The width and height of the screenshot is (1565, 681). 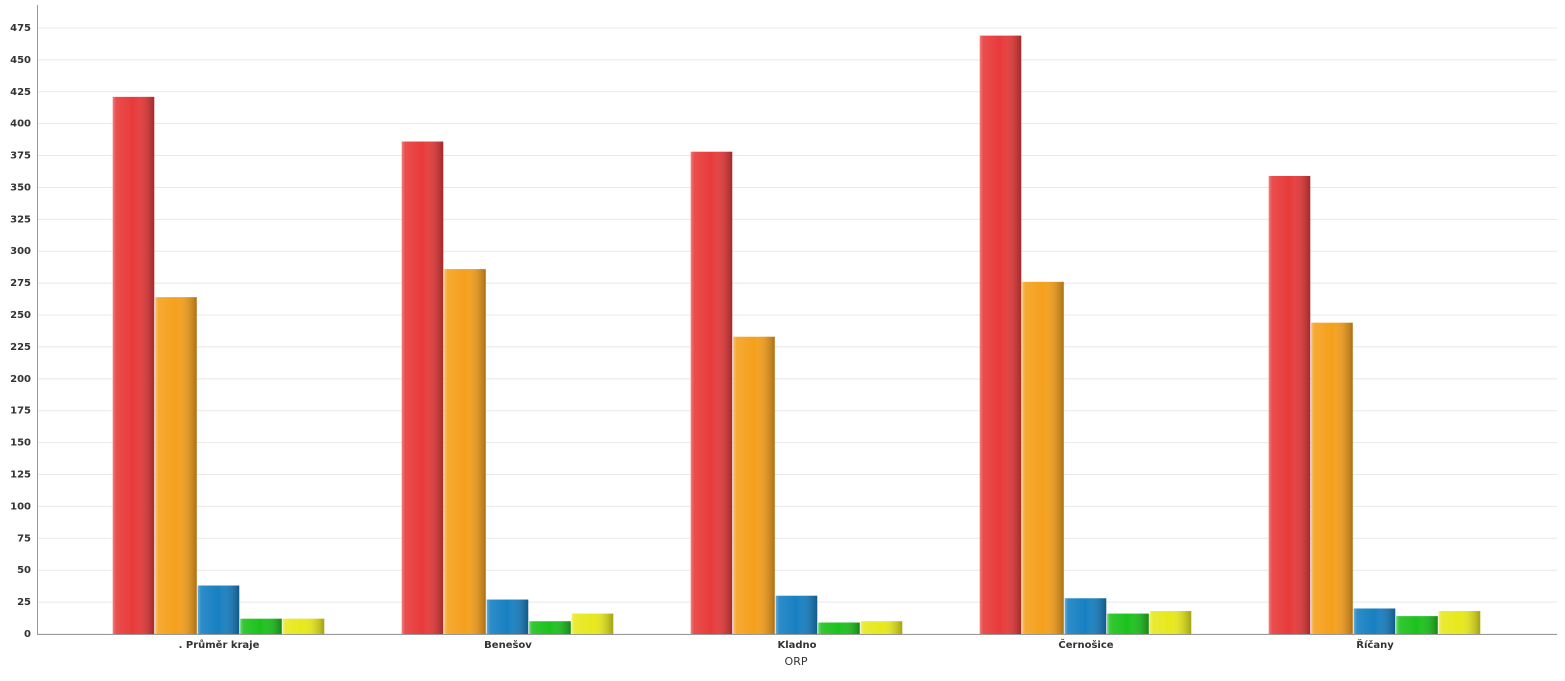 What do you see at coordinates (20, 60) in the screenshot?
I see `y-tick-label: 450` at bounding box center [20, 60].